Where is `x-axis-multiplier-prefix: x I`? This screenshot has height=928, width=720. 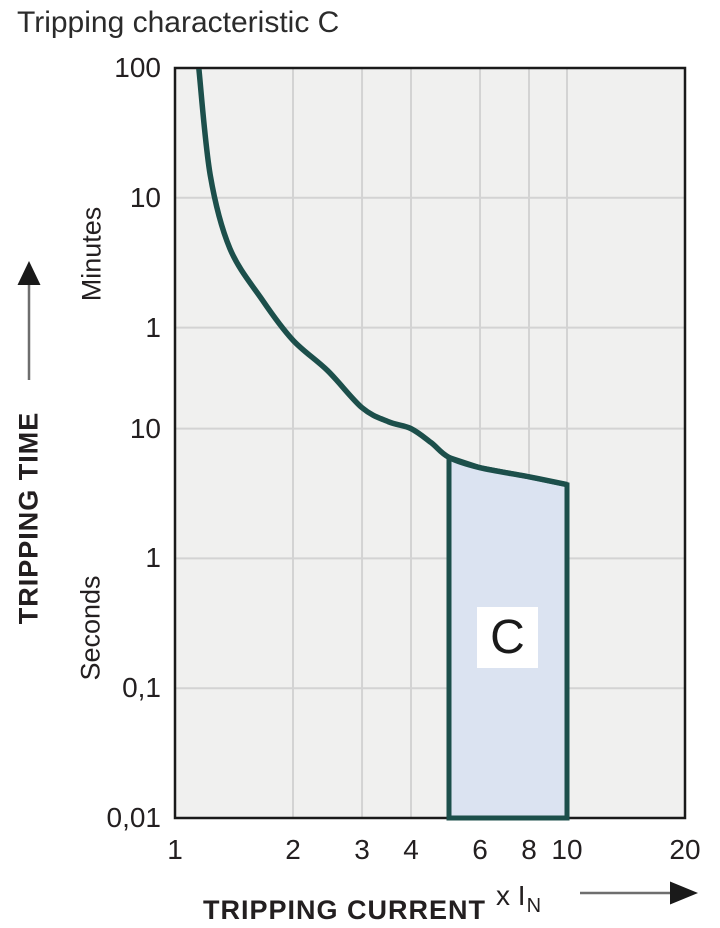
x-axis-multiplier-prefix: x I is located at coordinates (511, 895).